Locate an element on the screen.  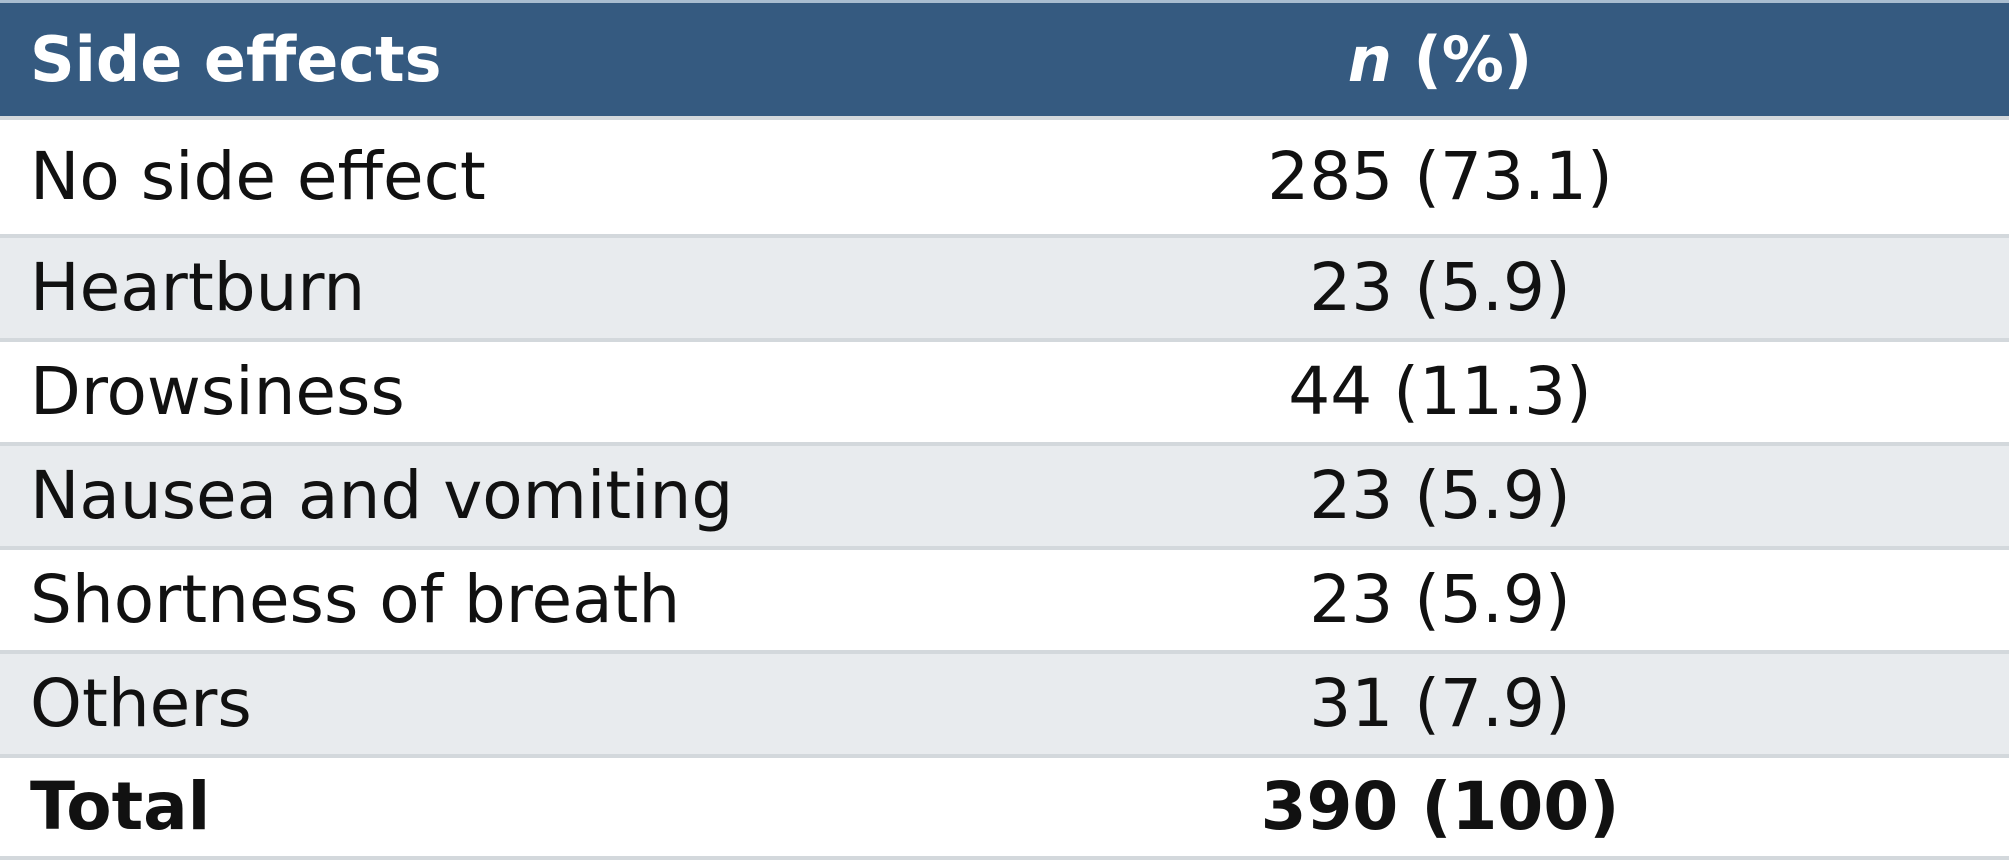
table-row: Shortness of breath 23 (5.9) is located at coordinates (1004, 598).